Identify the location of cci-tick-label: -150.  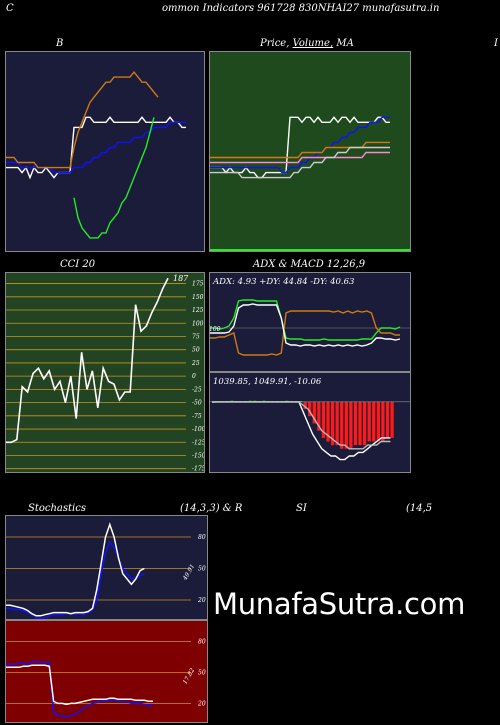
(198, 455).